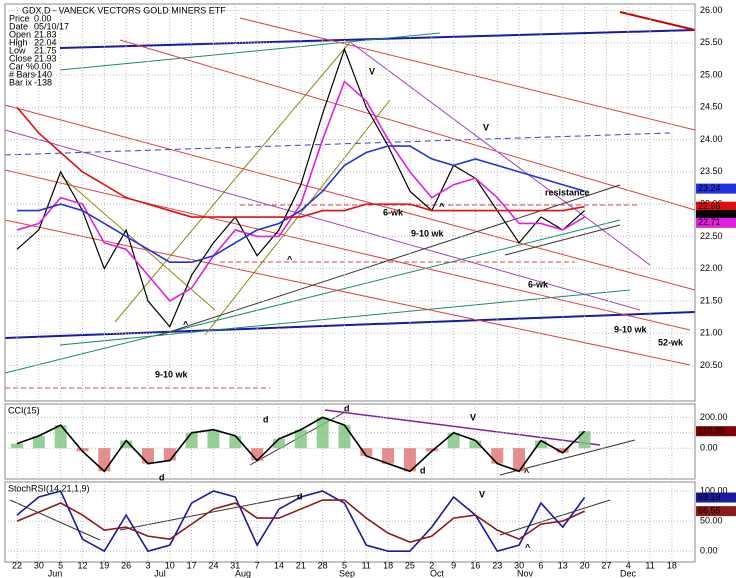 The width and height of the screenshot is (736, 578). Describe the element at coordinates (45, 58) in the screenshot. I see `info-value: 21.93` at that location.